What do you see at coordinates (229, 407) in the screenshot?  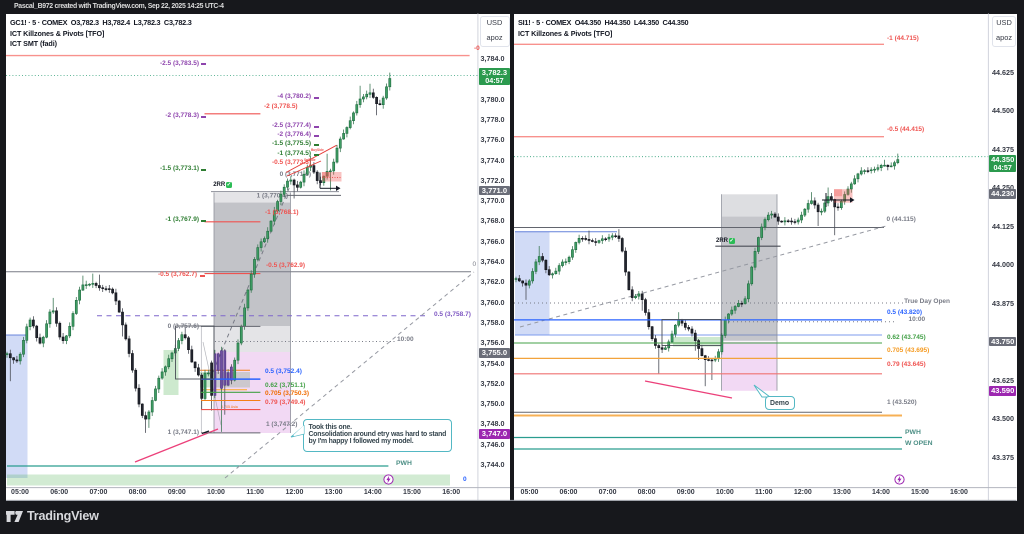 I see `svg-text: 0.705 Asia` at bounding box center [229, 407].